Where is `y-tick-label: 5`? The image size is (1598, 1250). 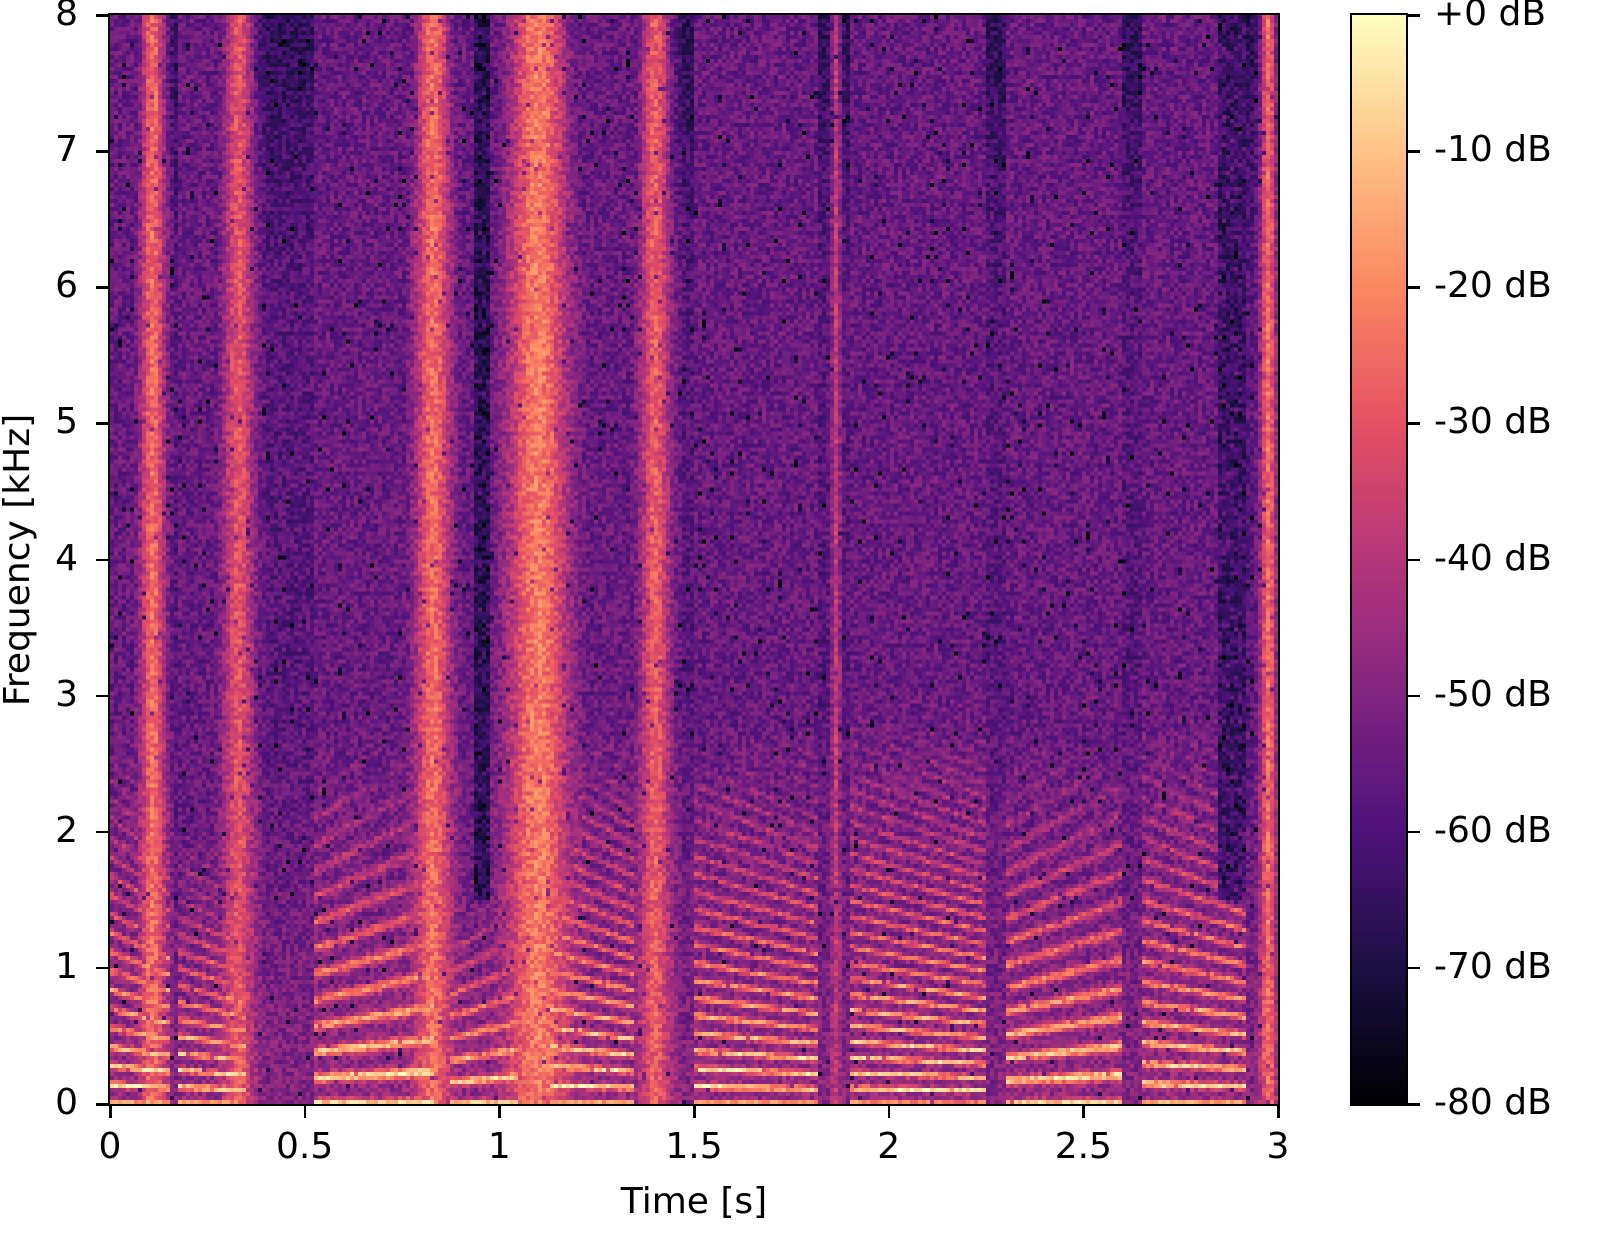 y-tick-label: 5 is located at coordinates (66, 422).